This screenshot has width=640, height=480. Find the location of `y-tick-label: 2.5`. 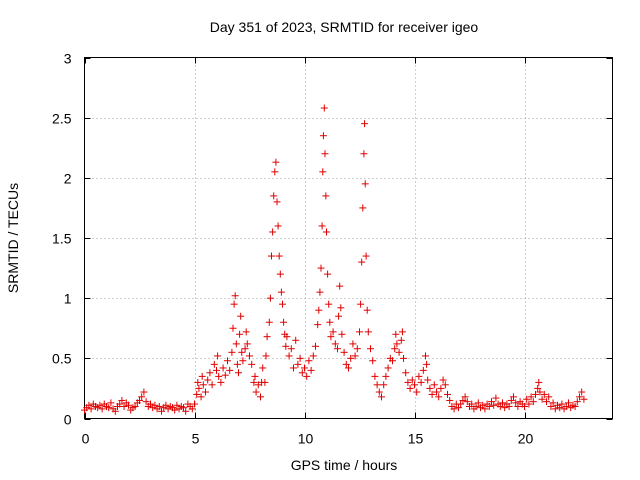

y-tick-label: 2.5 is located at coordinates (62, 119).